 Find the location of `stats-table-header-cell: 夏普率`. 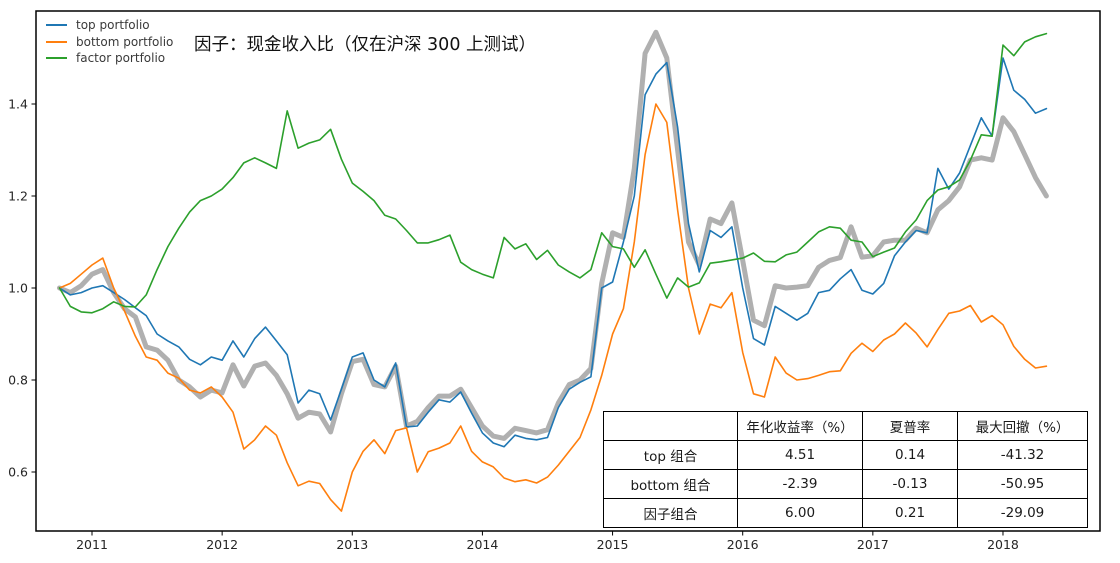

stats-table-header-cell: 夏普率 is located at coordinates (910, 426).